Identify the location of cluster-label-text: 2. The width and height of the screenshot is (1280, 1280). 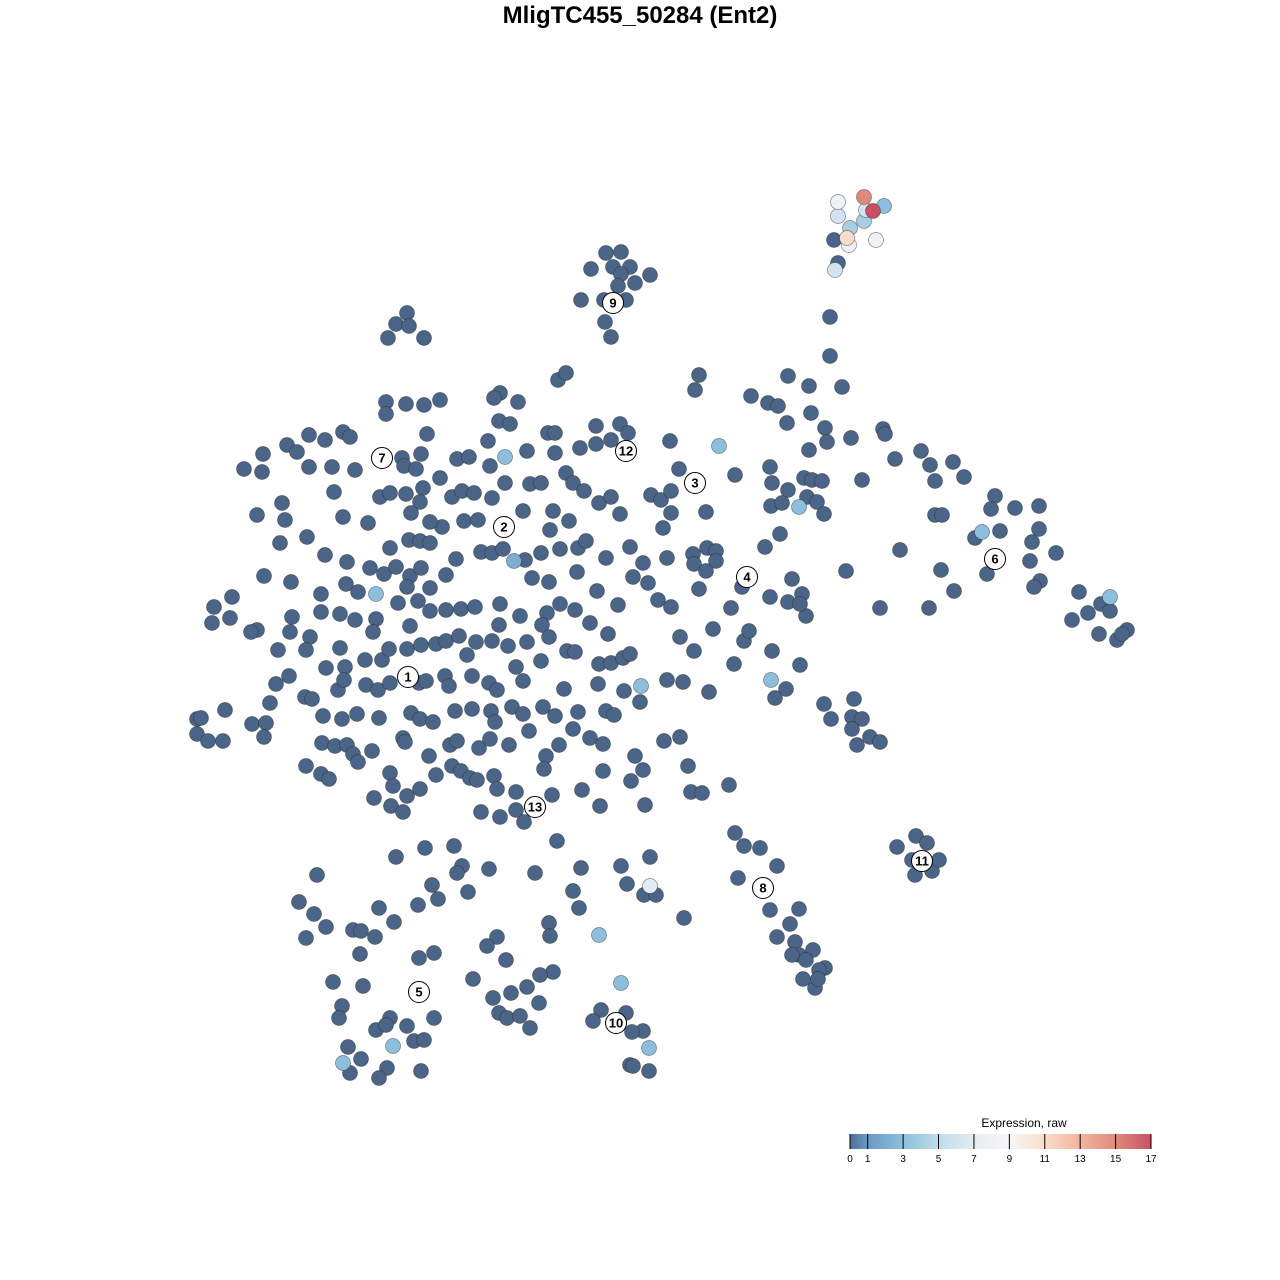
(503, 527).